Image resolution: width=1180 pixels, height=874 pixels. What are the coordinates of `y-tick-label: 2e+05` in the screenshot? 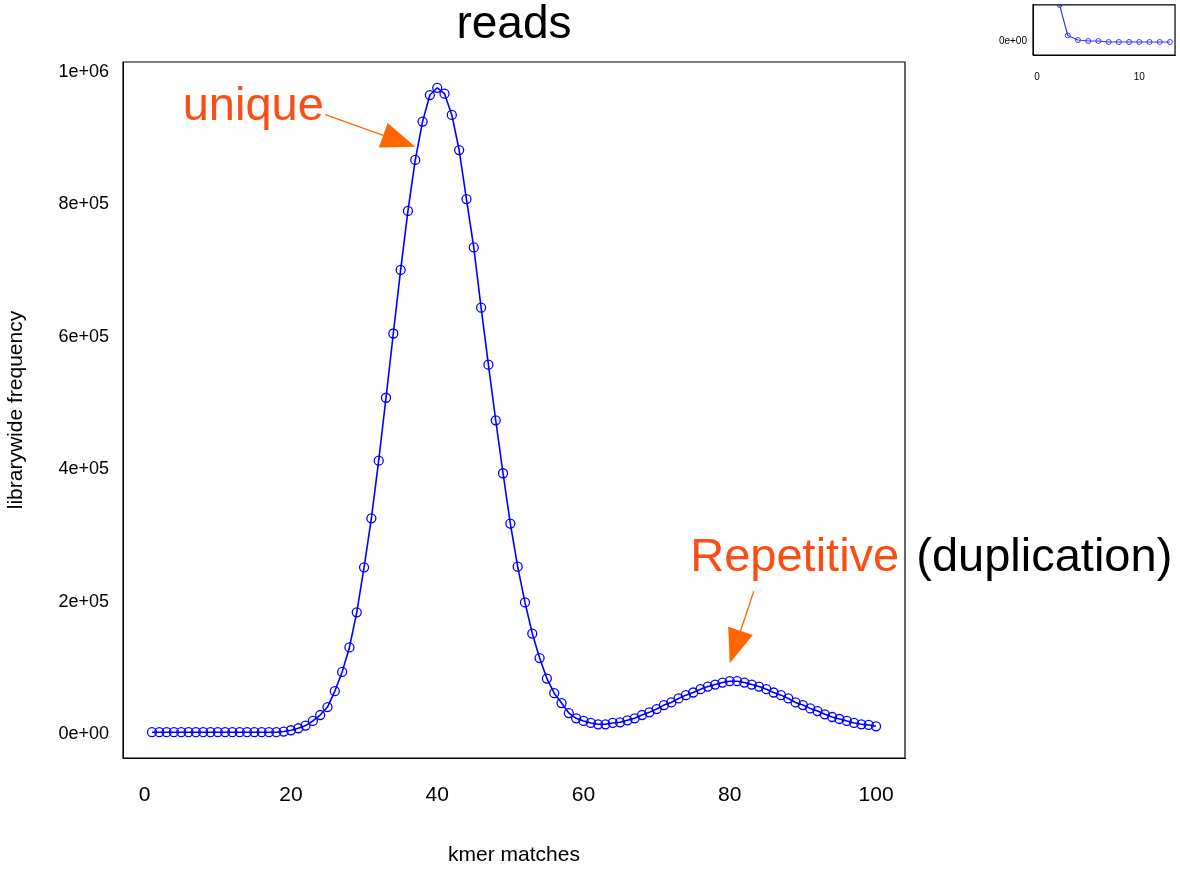 It's located at (83, 600).